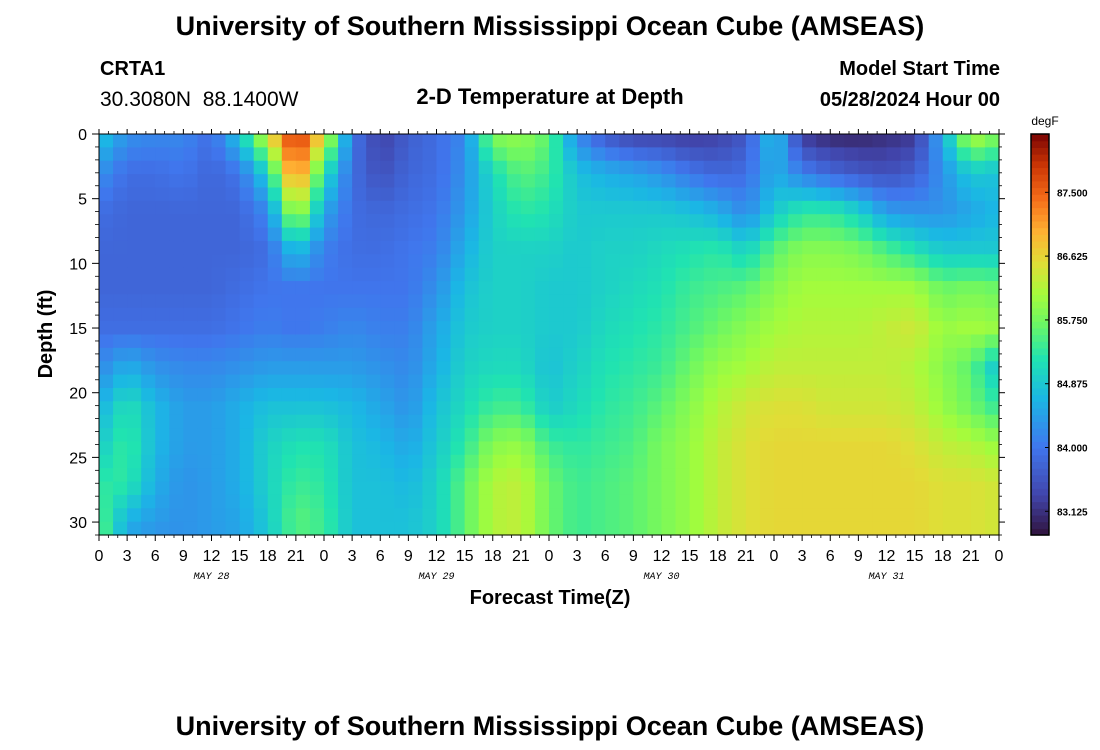 This screenshot has height=750, width=1100. Describe the element at coordinates (155, 556) in the screenshot. I see `x-tick-label: 6` at that location.